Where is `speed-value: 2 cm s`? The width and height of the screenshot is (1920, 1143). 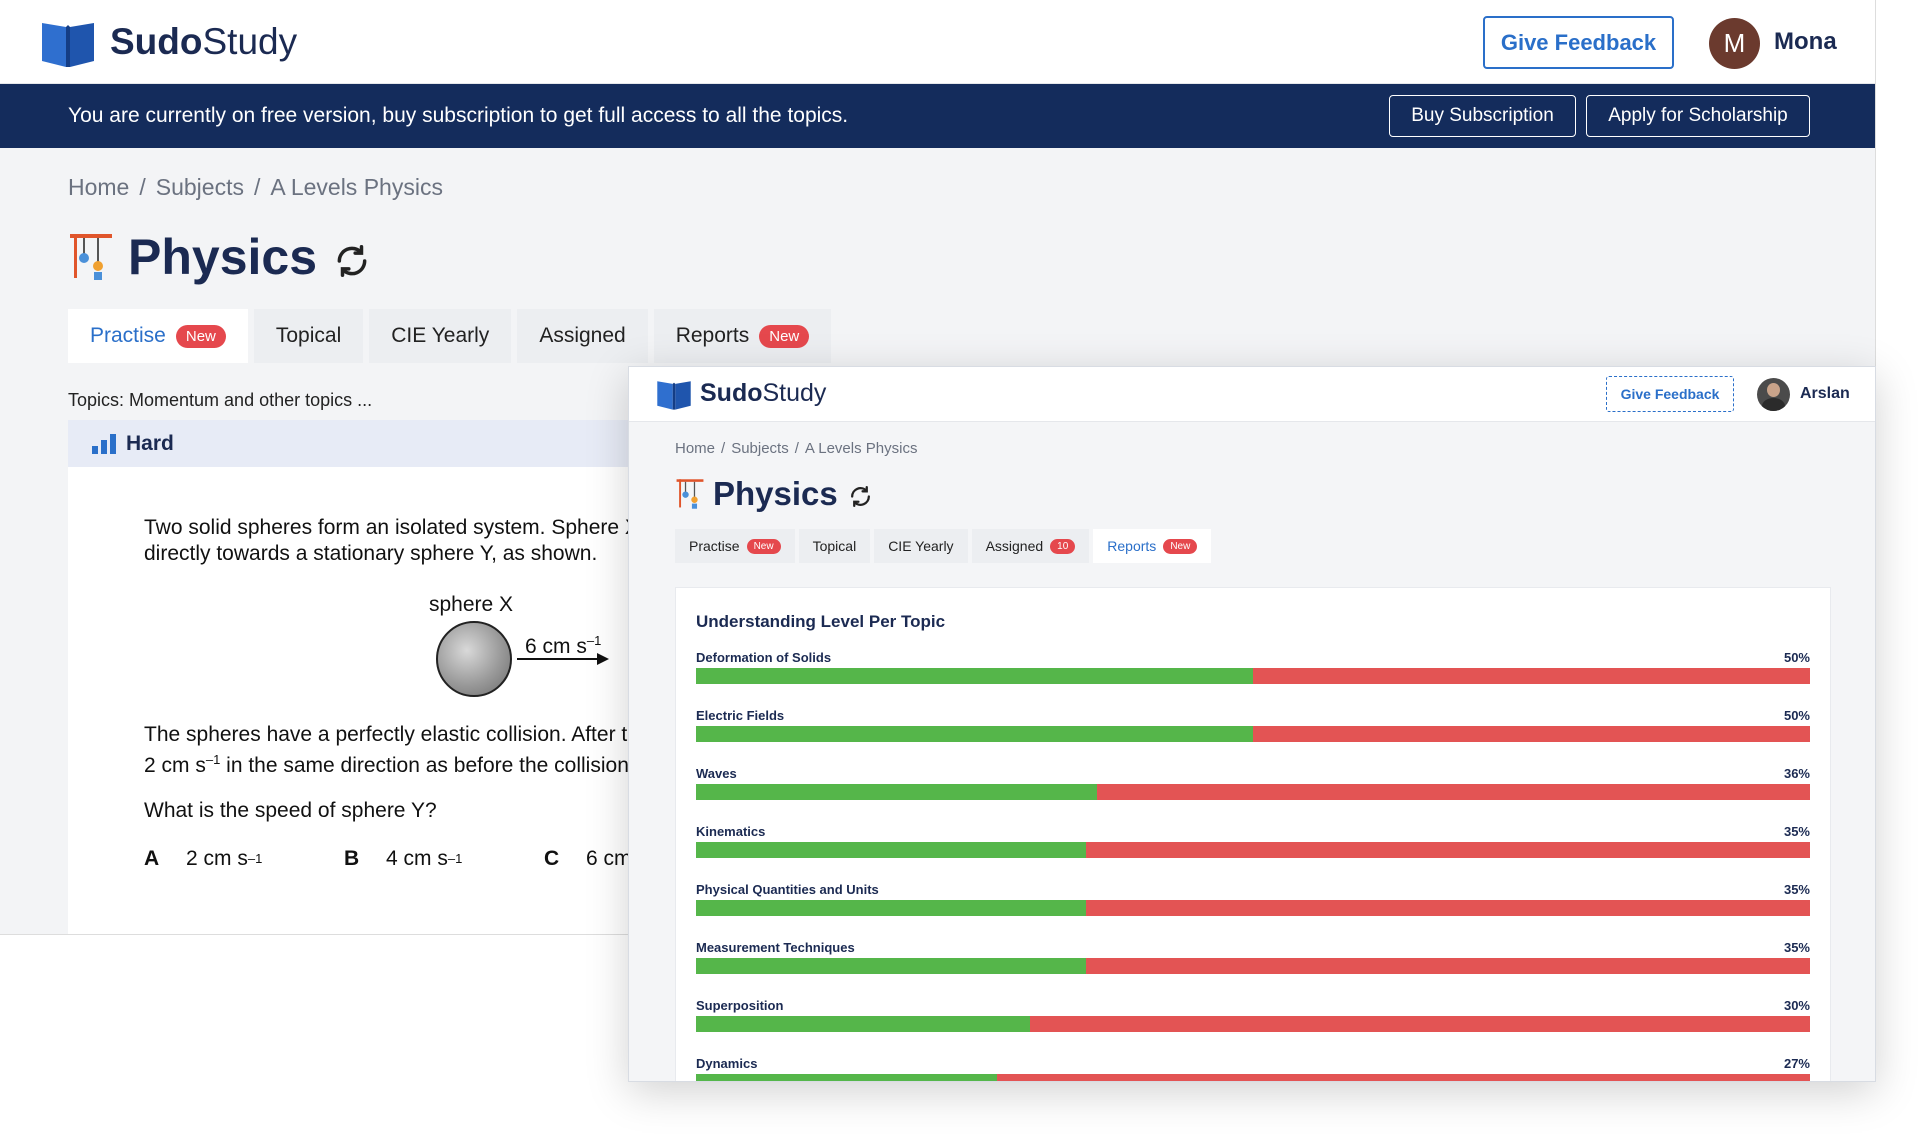 speed-value: 2 cm s is located at coordinates (175, 765).